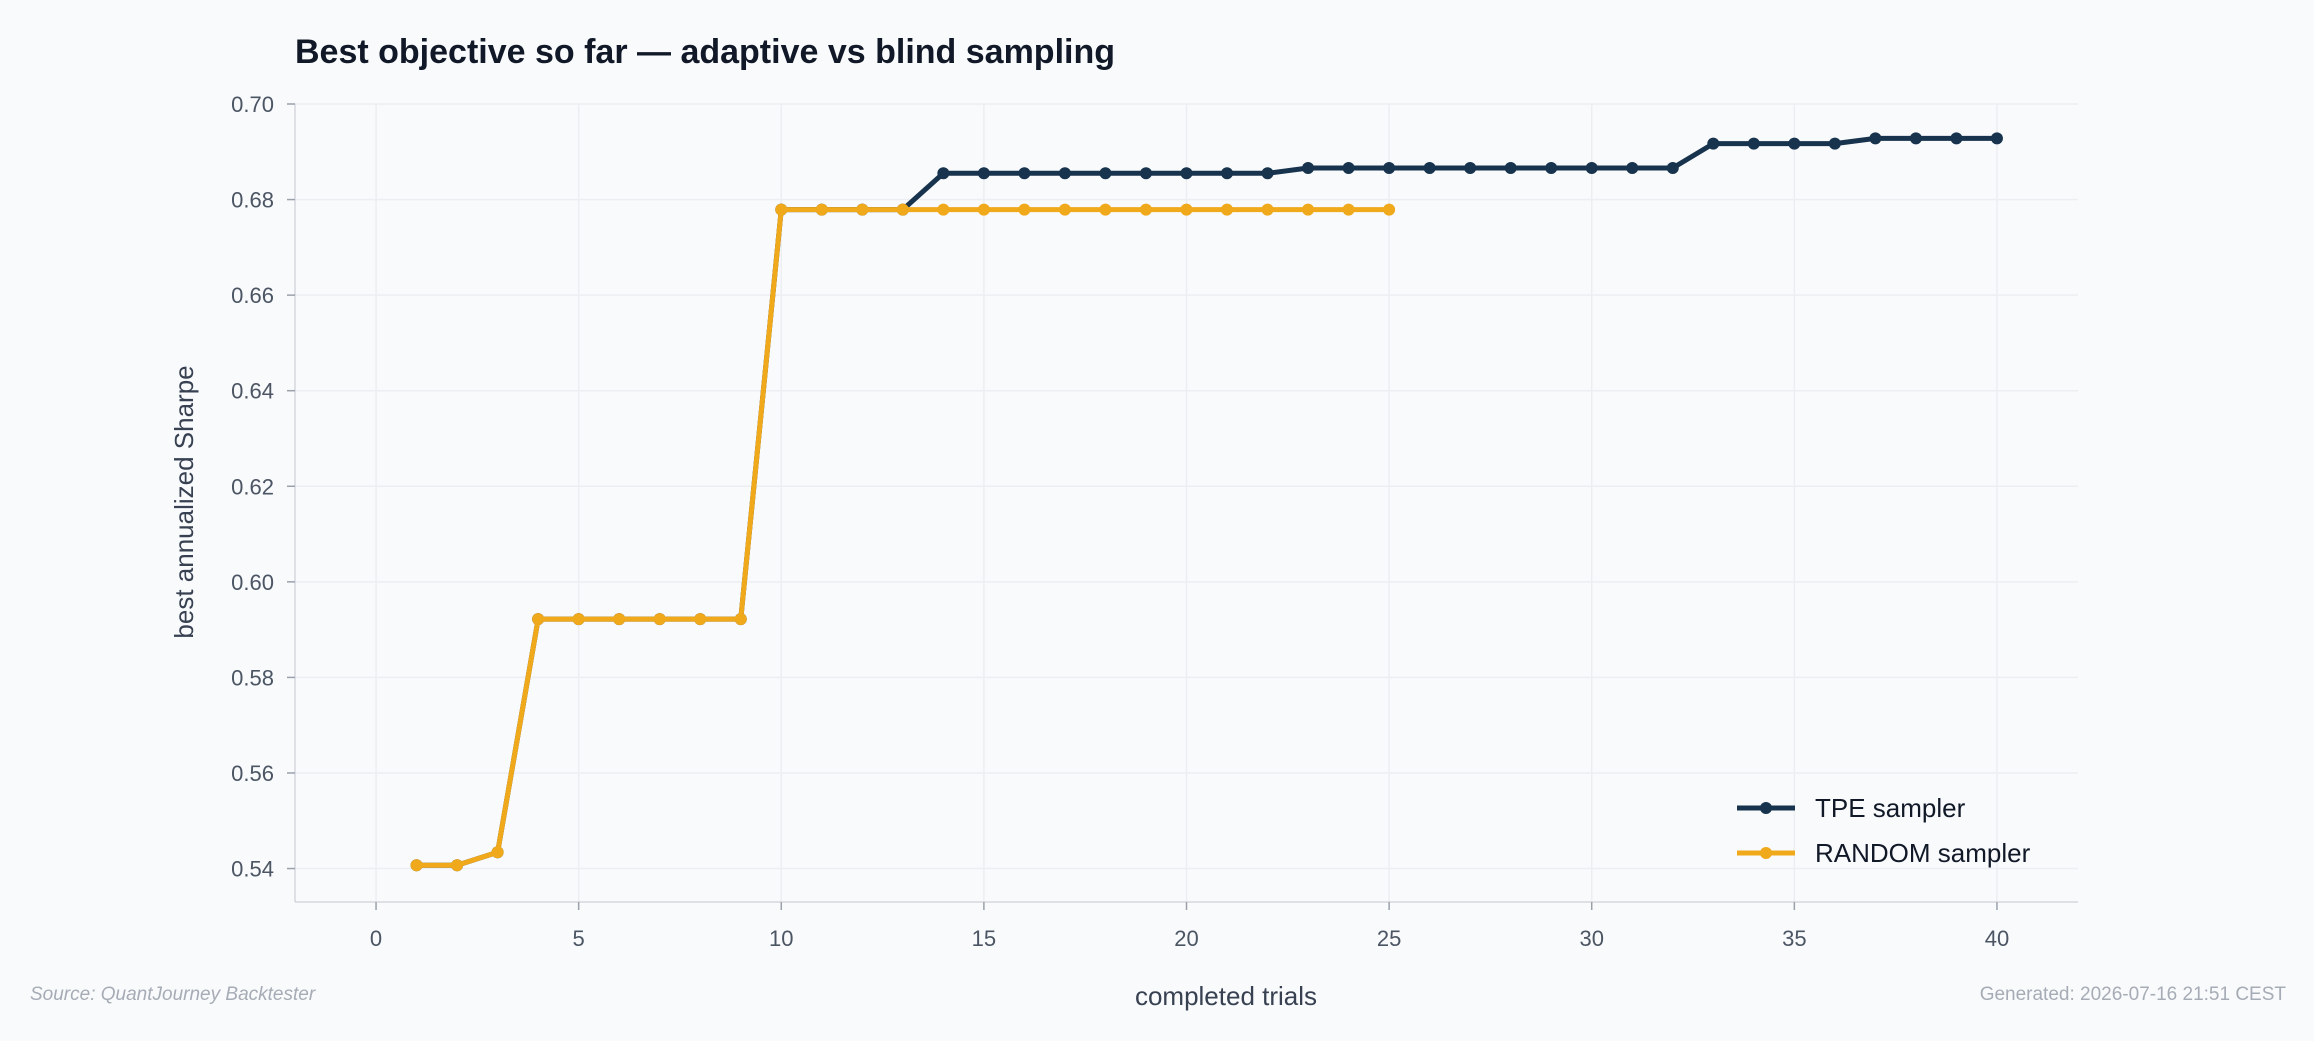  Describe the element at coordinates (579, 938) in the screenshot. I see `x-tick-label: 5` at that location.